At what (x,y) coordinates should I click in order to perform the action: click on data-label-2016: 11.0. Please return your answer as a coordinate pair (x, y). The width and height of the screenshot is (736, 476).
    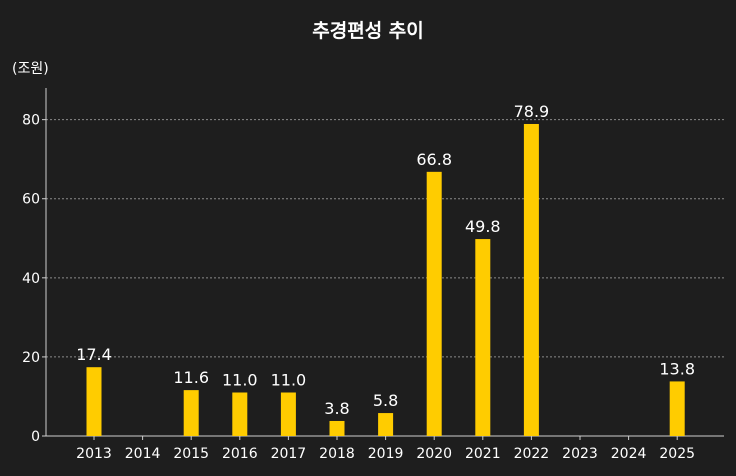
    Looking at the image, I should click on (240, 380).